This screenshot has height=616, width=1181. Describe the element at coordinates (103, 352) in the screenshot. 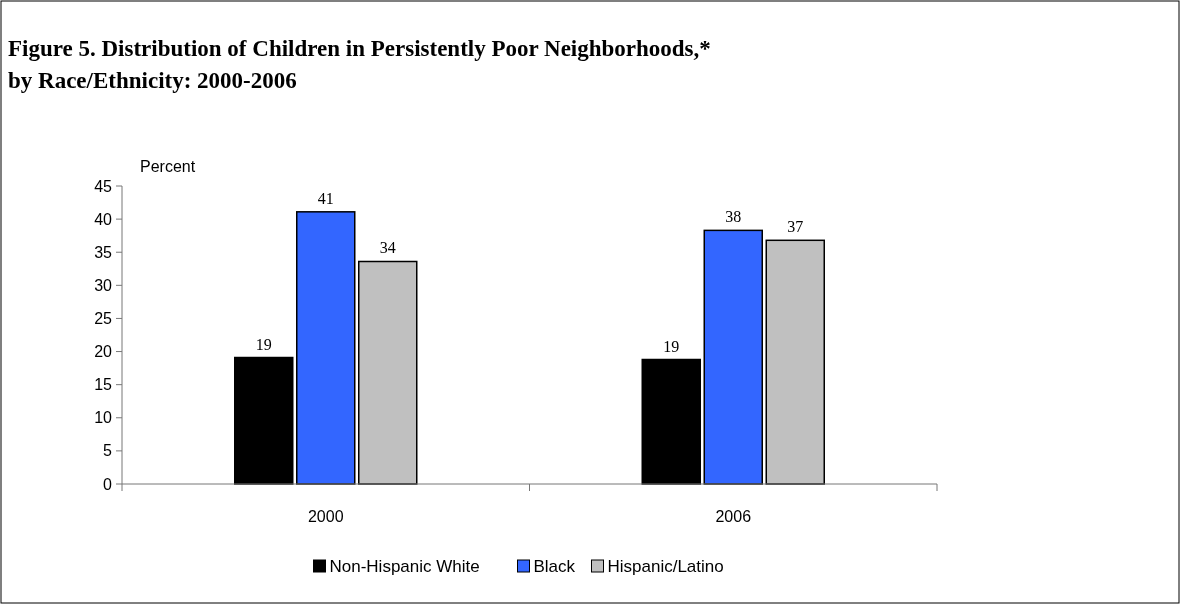

I see `y-tick-label: 20` at that location.